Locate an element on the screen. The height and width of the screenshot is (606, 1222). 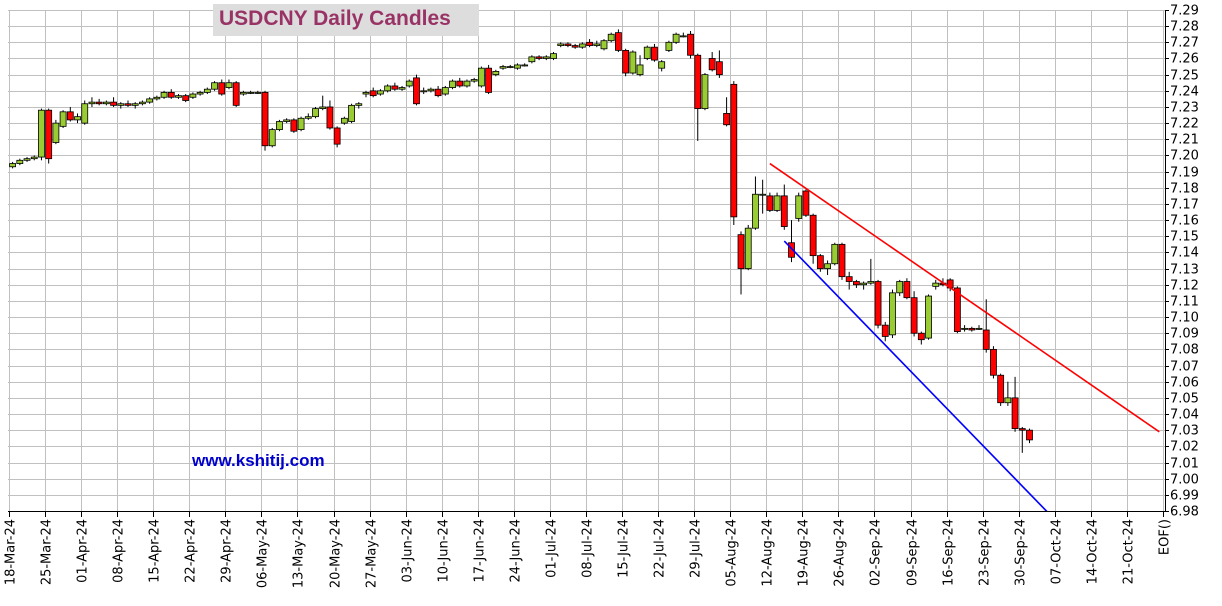
x-tick-label: 20-May-24 is located at coordinates (336, 553).